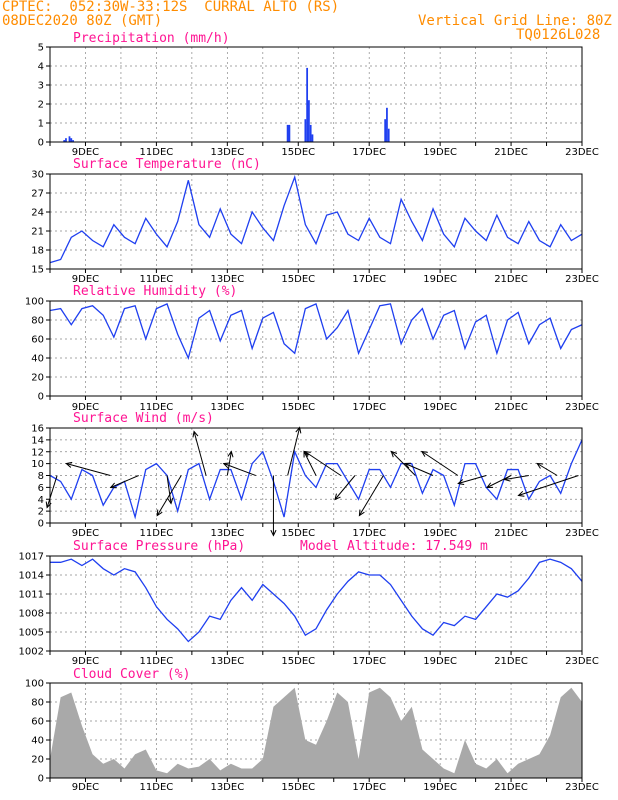 The height and width of the screenshot is (800, 618). Describe the element at coordinates (582, 533) in the screenshot. I see `wind-xtick-label: 23DEC` at that location.